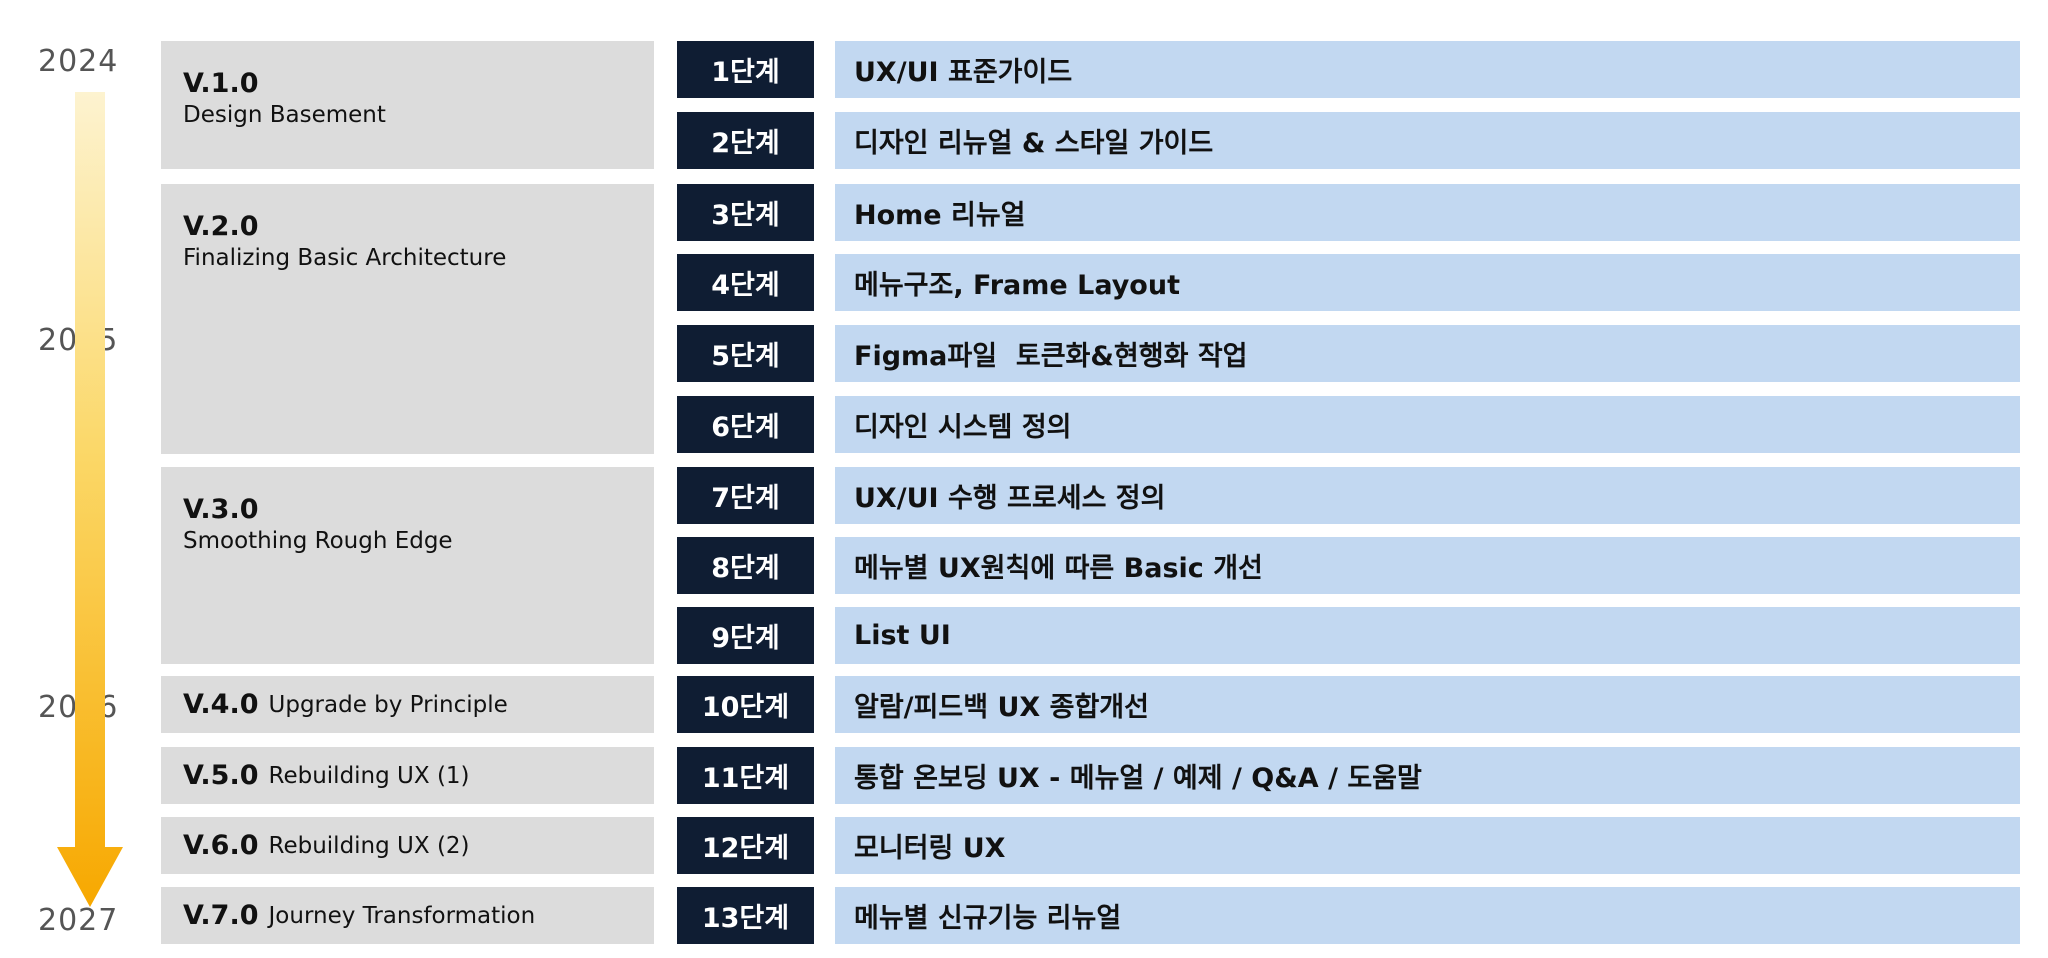  What do you see at coordinates (745, 140) in the screenshot?
I see `step-label-2: 2단계` at bounding box center [745, 140].